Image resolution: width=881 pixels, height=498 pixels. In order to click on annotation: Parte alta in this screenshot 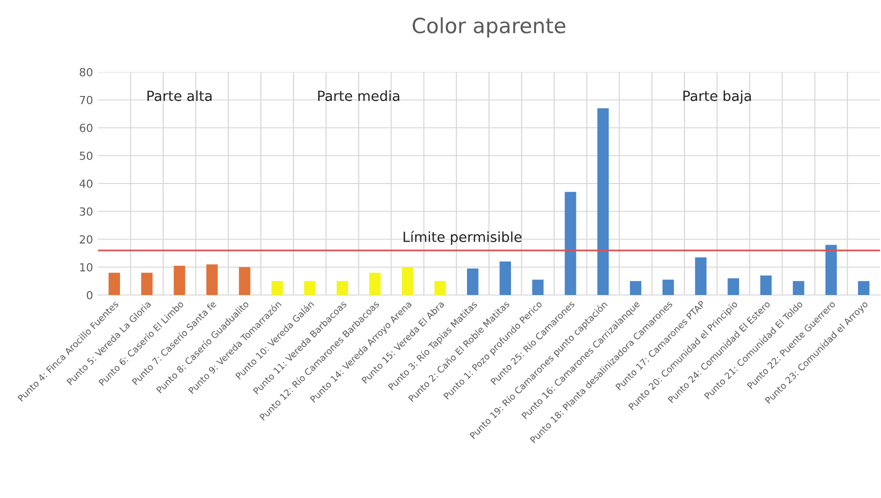, I will do `click(179, 96)`.